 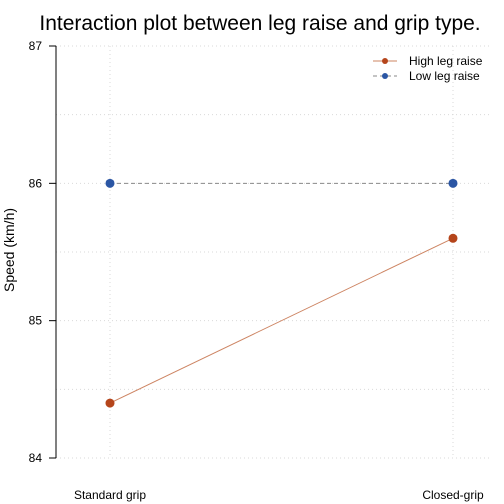 I want to click on y-axis-label: Speed (km/h), so click(x=9, y=250).